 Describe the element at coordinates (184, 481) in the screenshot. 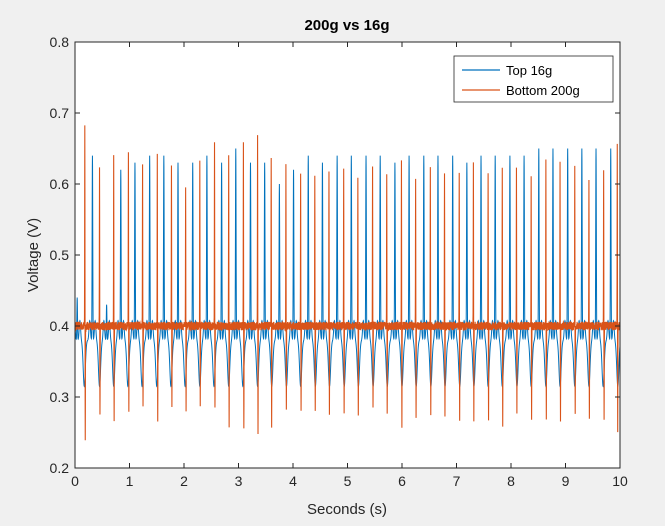

I see `x-tick-label: 2` at that location.